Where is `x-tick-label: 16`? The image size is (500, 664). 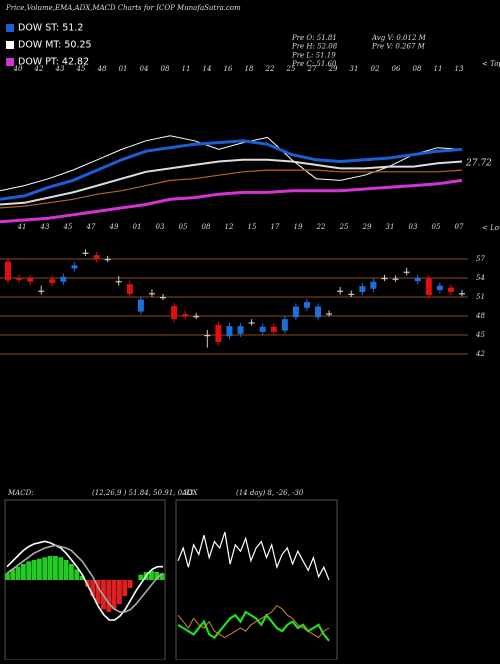
x-tick-label: 16 is located at coordinates (228, 69).